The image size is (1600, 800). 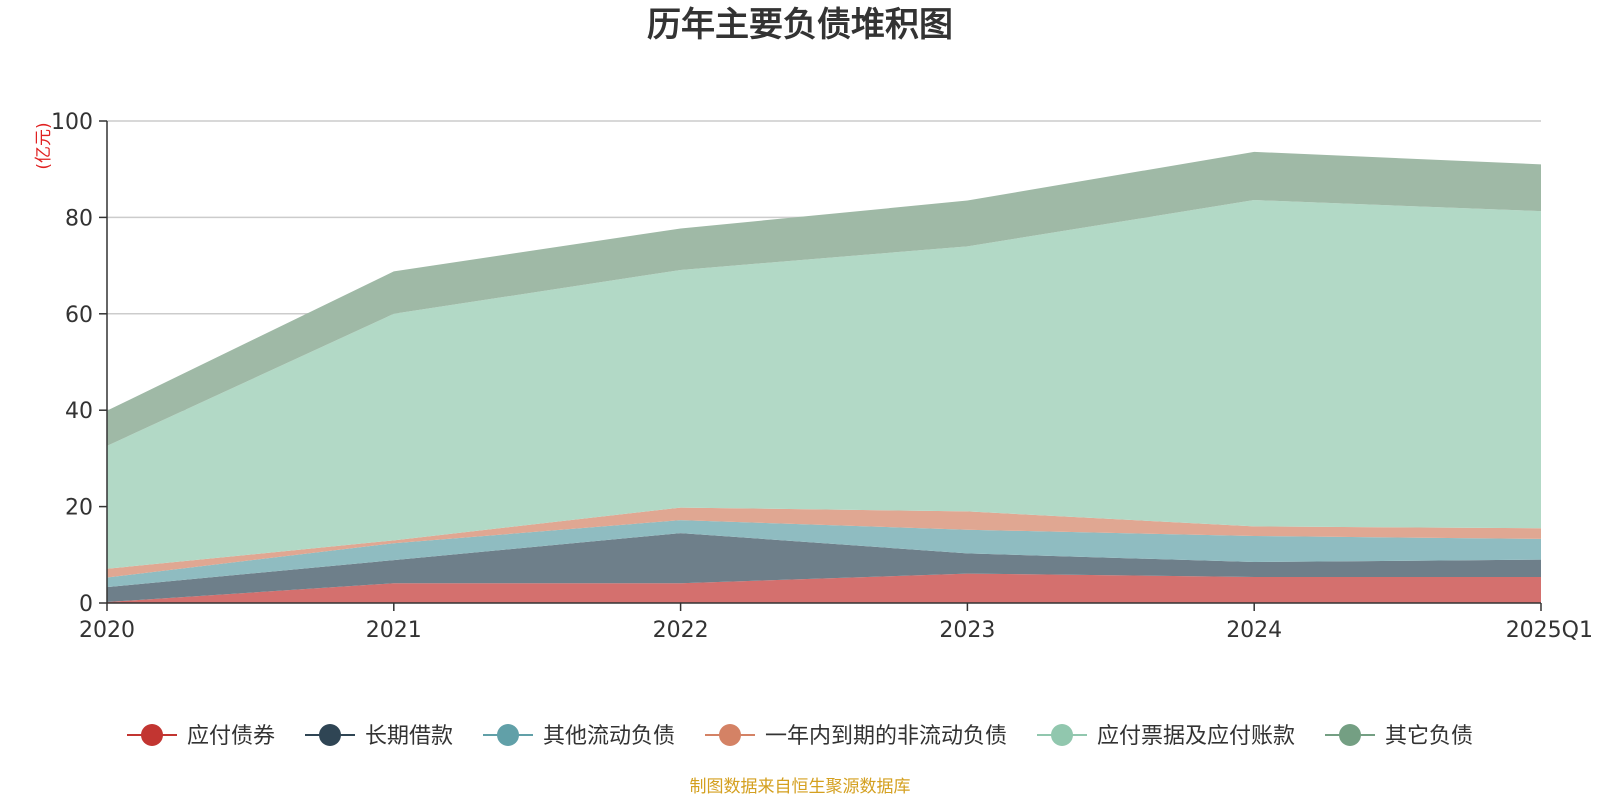 What do you see at coordinates (967, 630) in the screenshot?
I see `x-tick-label-3: 2023` at bounding box center [967, 630].